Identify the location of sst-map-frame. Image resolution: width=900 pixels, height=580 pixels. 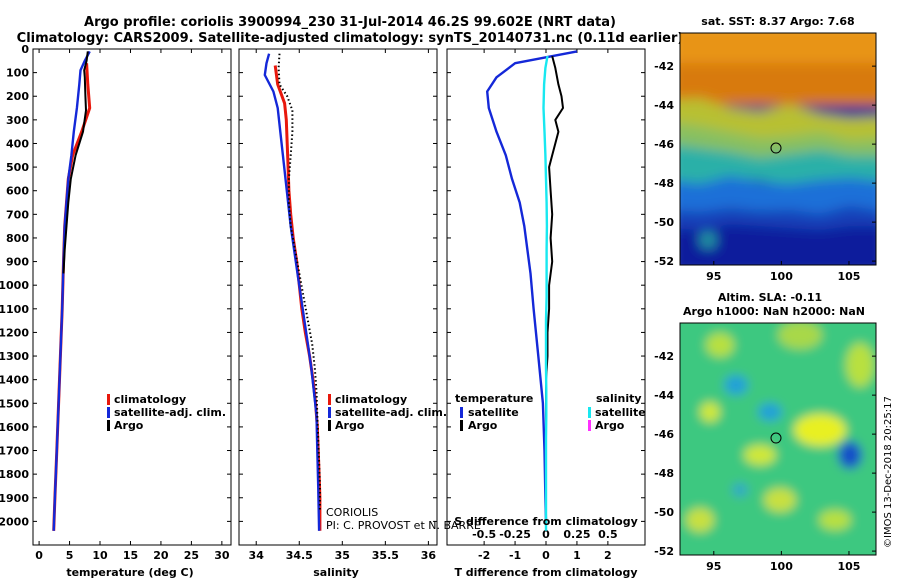
(778, 149).